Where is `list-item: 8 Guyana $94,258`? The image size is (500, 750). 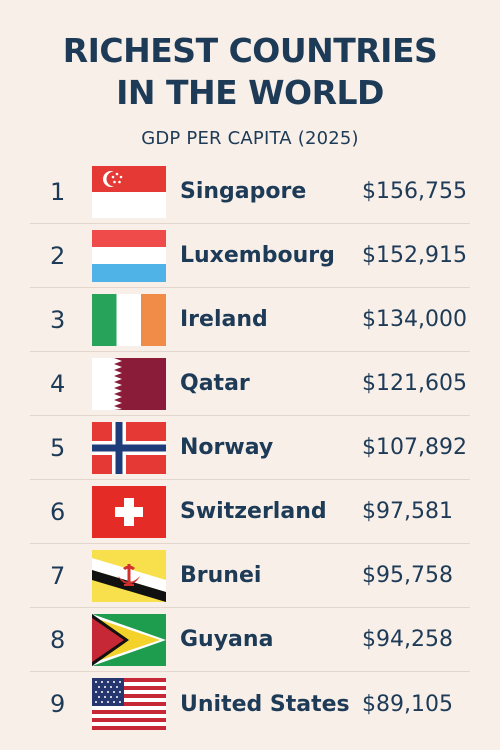 list-item: 8 Guyana $94,258 is located at coordinates (250, 640).